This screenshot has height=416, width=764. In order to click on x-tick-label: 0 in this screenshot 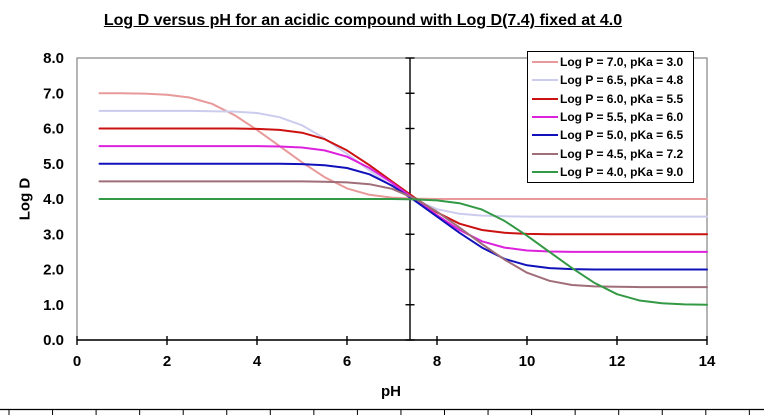, I will do `click(77, 361)`.